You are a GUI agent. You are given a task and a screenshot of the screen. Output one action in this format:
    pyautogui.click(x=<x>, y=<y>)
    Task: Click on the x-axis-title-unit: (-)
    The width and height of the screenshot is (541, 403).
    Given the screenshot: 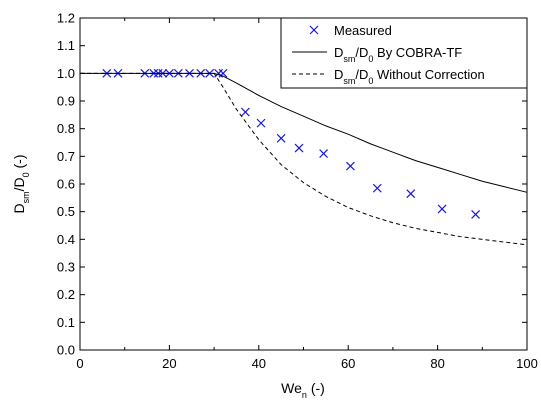 What is the action you would take?
    pyautogui.click(x=316, y=388)
    